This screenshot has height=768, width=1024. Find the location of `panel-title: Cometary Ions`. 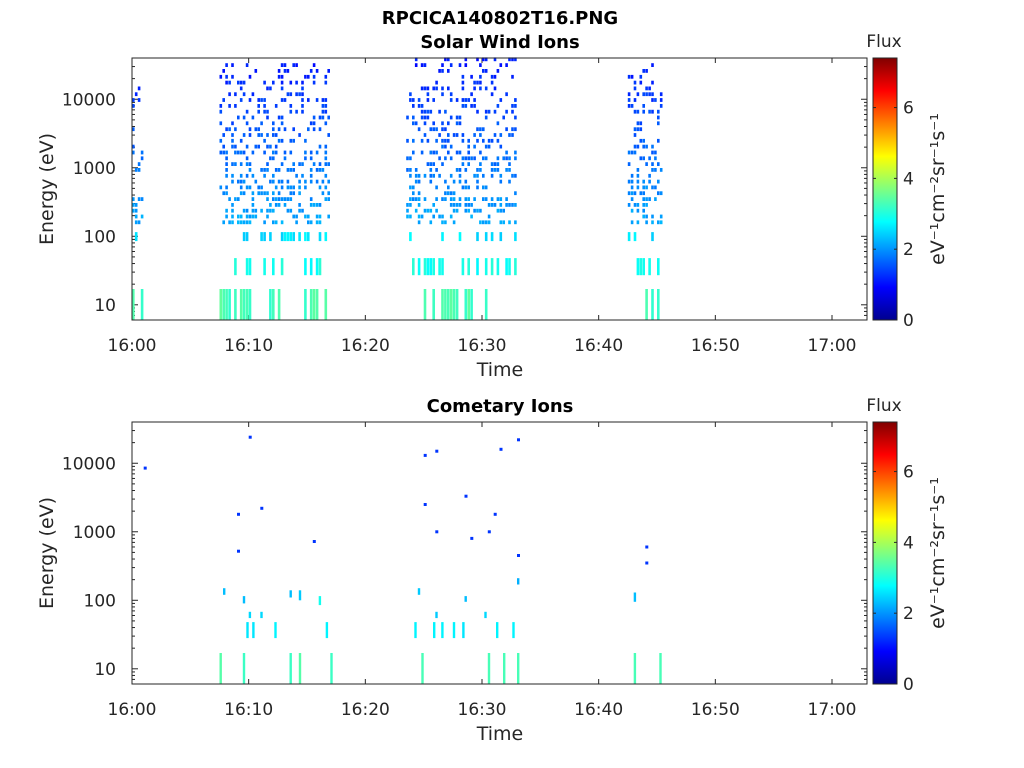

panel-title: Cometary Ions is located at coordinates (500, 406).